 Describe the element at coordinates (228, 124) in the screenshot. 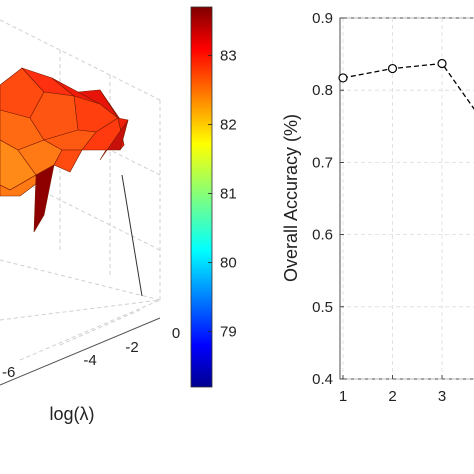

I see `colorbar-tick-label: 82` at that location.